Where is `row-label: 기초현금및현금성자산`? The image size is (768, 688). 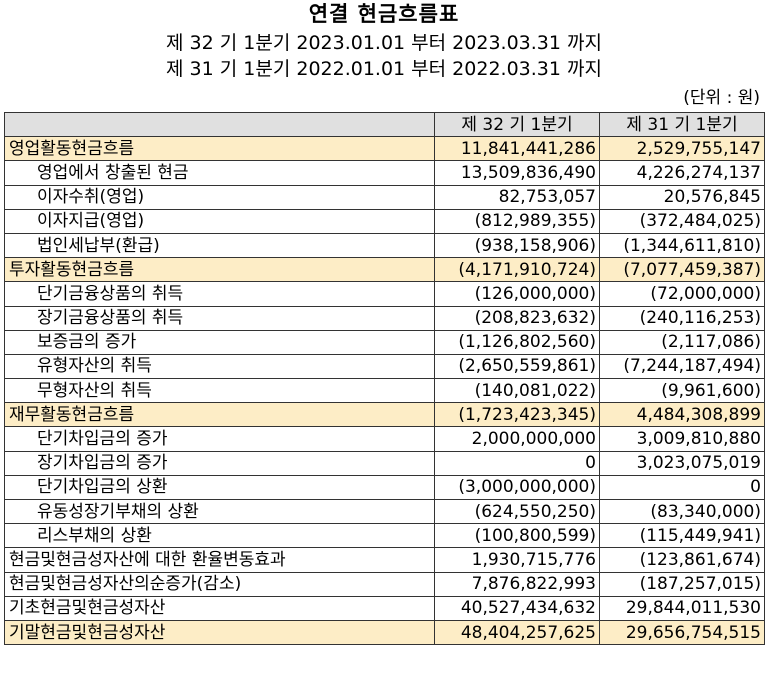 row-label: 기초현금및현금성자산 is located at coordinates (219, 608).